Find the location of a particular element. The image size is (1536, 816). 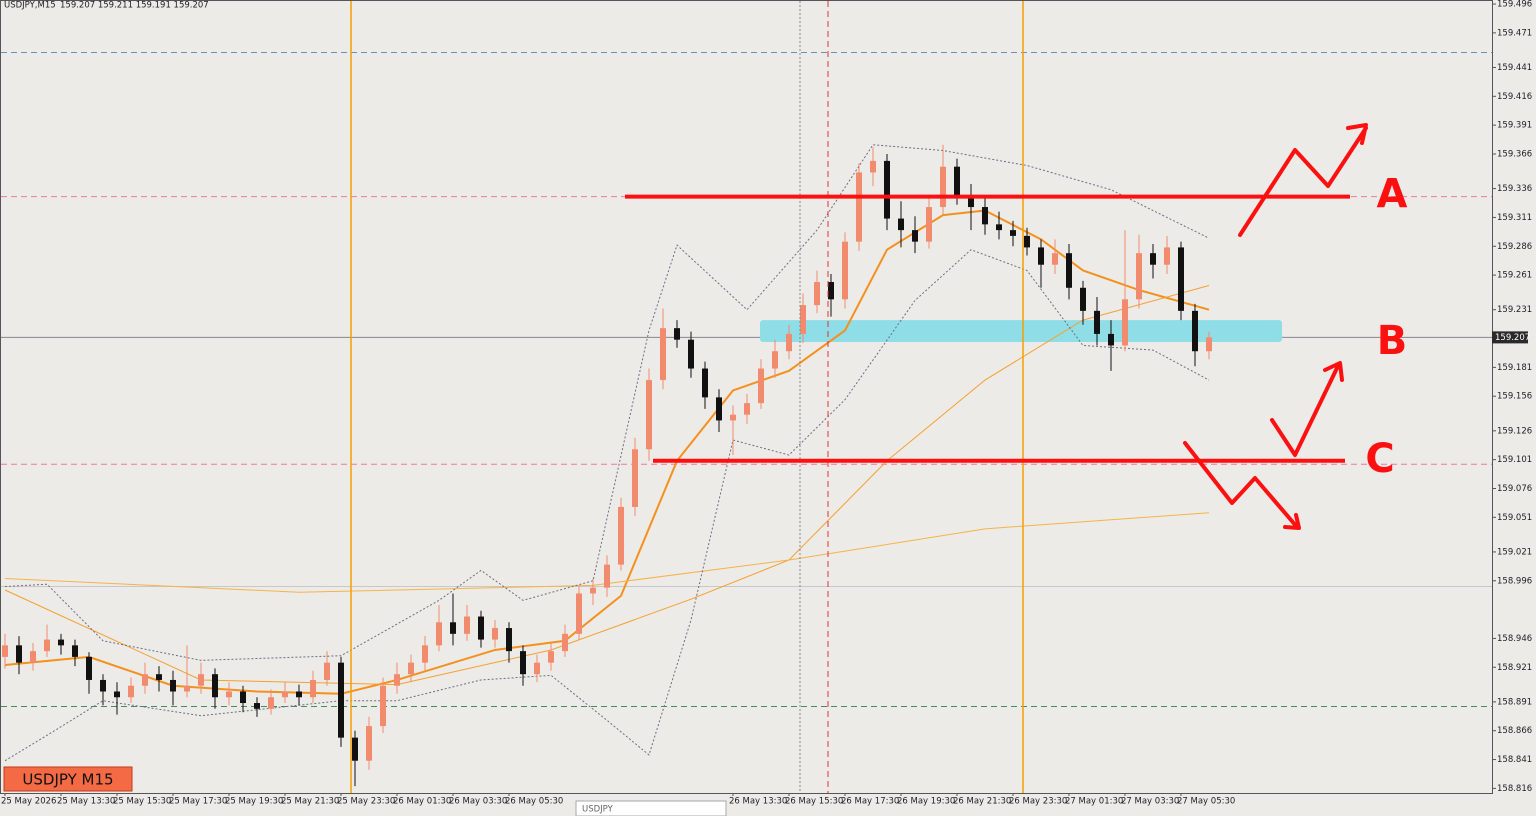

header-values: 159.207 159.211 159.191 159.207 is located at coordinates (134, 6).